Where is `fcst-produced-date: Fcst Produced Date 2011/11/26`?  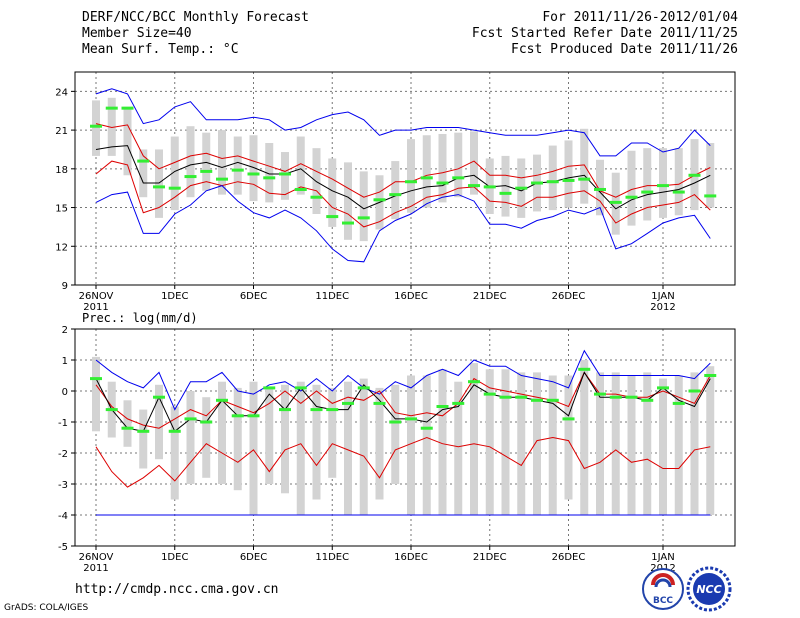 fcst-produced-date: Fcst Produced Date 2011/11/26 is located at coordinates (624, 49).